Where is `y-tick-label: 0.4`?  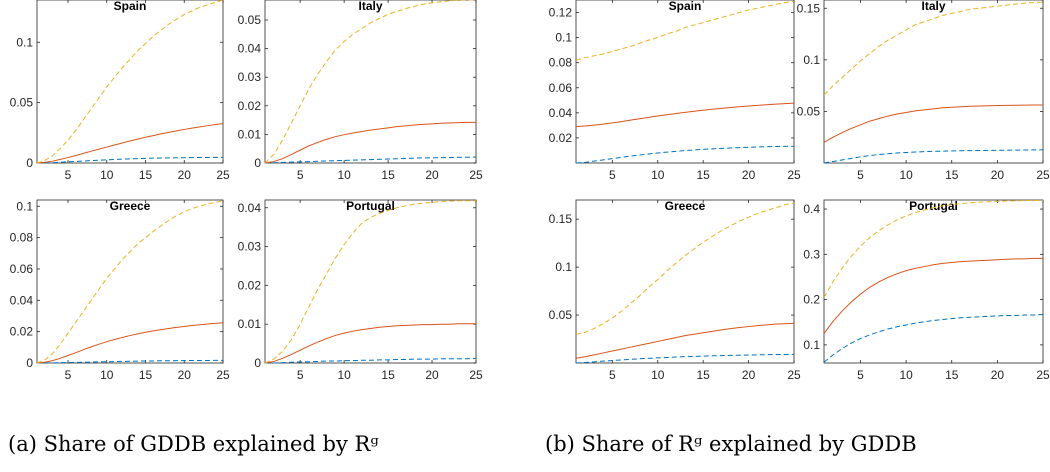 y-tick-label: 0.4 is located at coordinates (811, 209).